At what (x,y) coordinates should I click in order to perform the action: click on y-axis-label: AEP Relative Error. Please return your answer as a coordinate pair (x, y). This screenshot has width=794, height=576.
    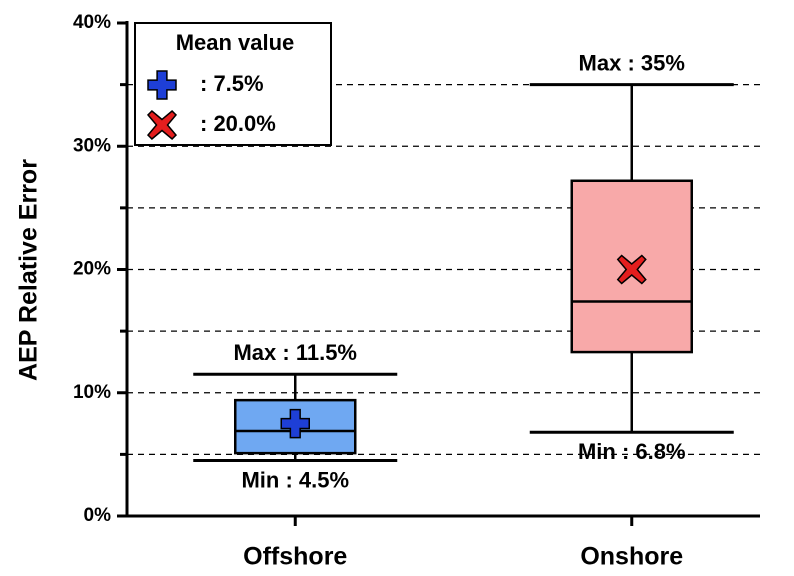
    Looking at the image, I should click on (29, 270).